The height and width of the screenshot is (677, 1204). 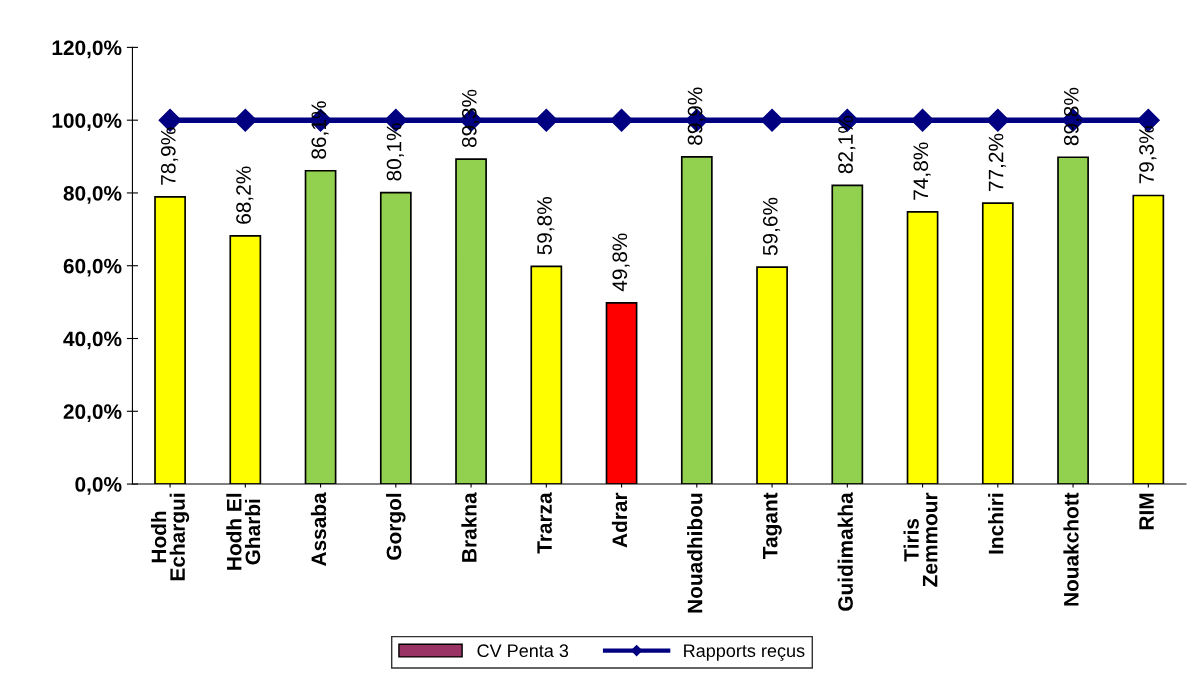 What do you see at coordinates (470, 118) in the screenshot?
I see `data-label: 89,3%` at bounding box center [470, 118].